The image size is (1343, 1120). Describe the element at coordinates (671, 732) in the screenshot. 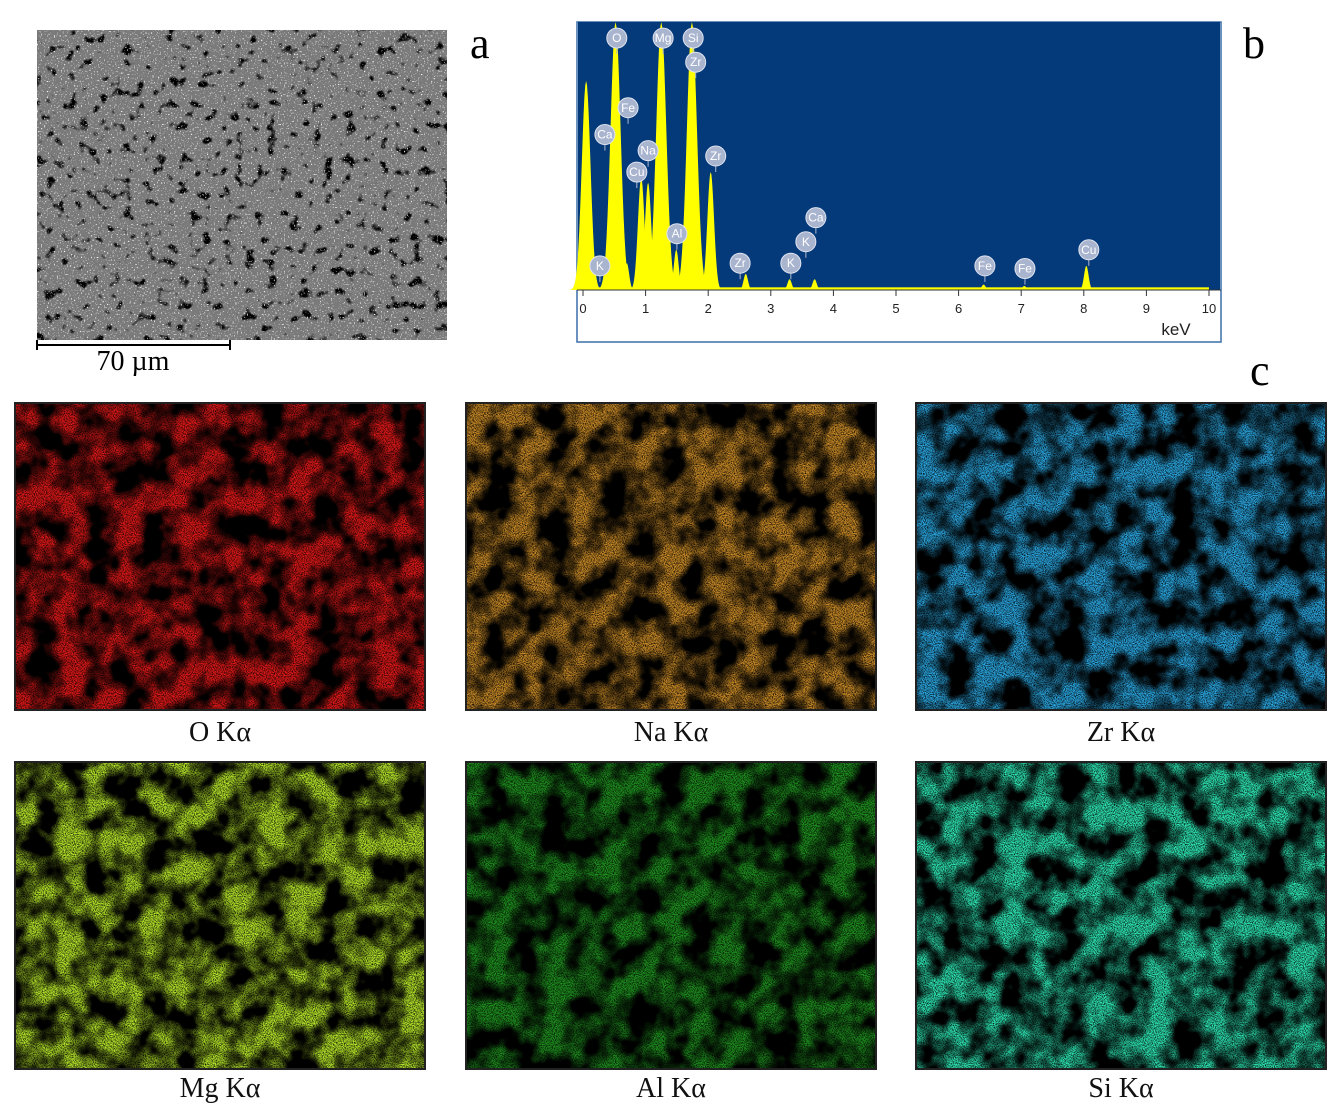

I see `map-label: Na Kα` at that location.